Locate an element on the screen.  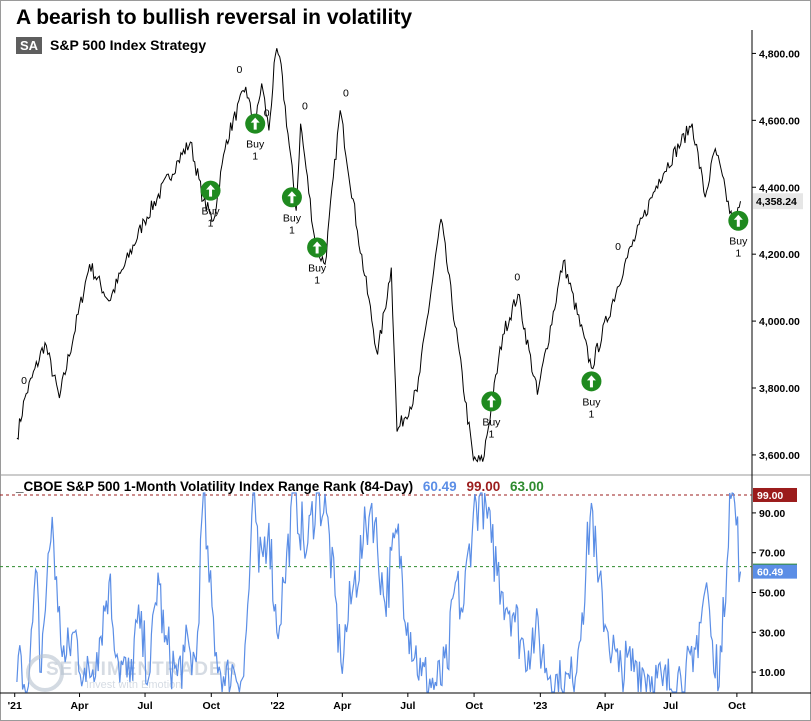
indicator-tick-label: 70.00 is located at coordinates (772, 554).